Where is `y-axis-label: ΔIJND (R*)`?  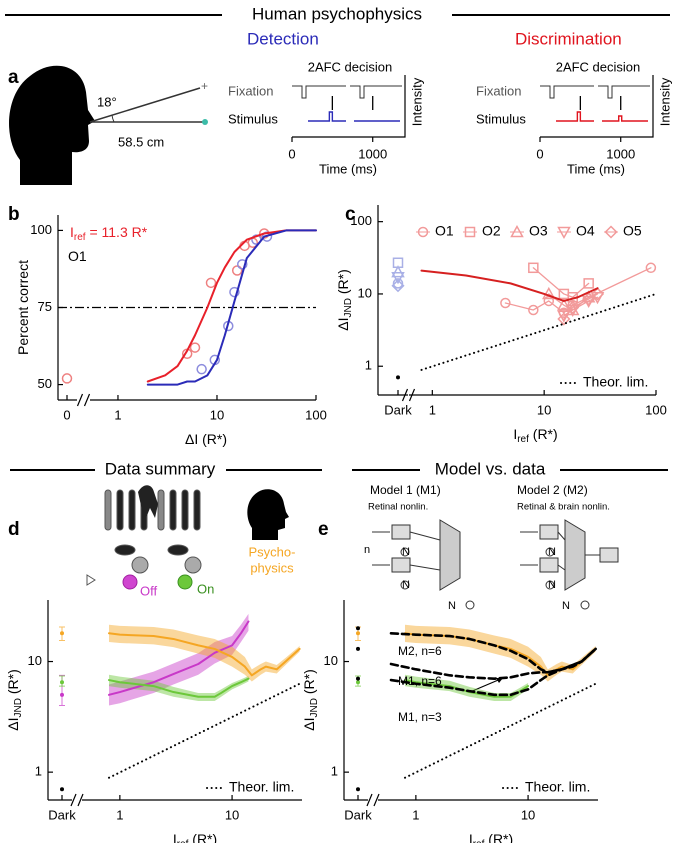 y-axis-label: ΔIJND (R*) is located at coordinates (344, 299).